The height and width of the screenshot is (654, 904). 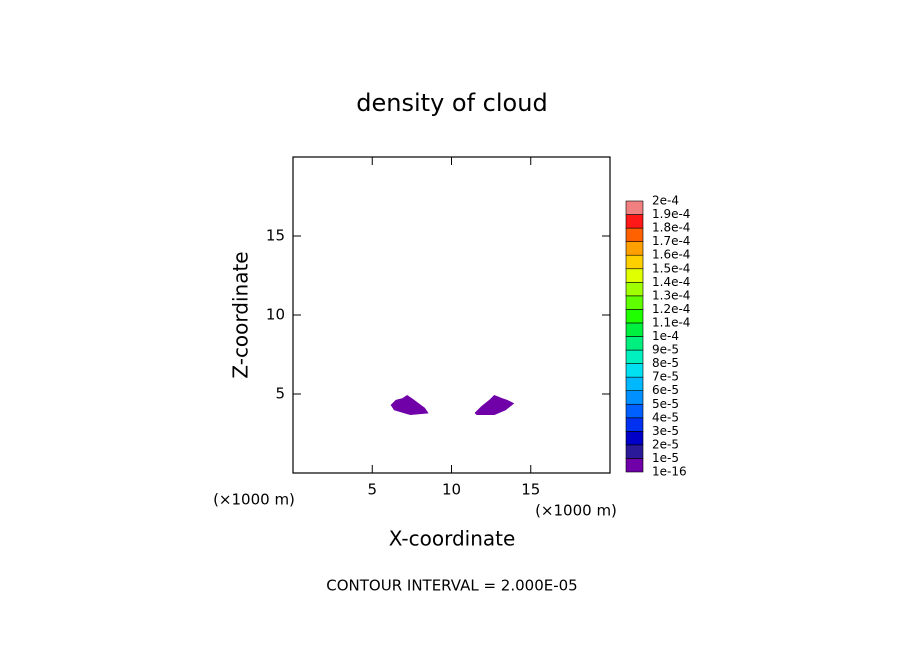 What do you see at coordinates (665, 363) in the screenshot?
I see `colorbar-label: 8e-5` at bounding box center [665, 363].